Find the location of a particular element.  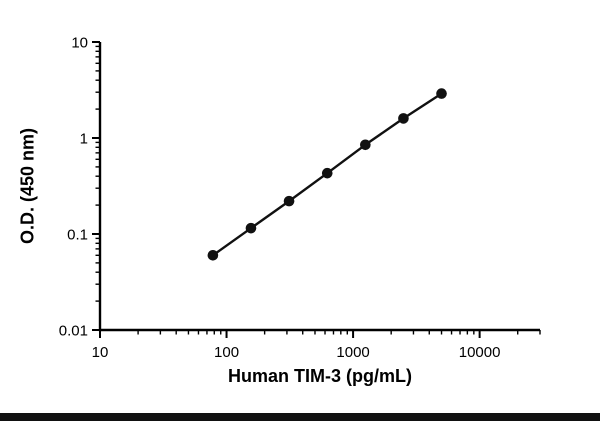

x-tick-label: 10000 is located at coordinates (480, 352).